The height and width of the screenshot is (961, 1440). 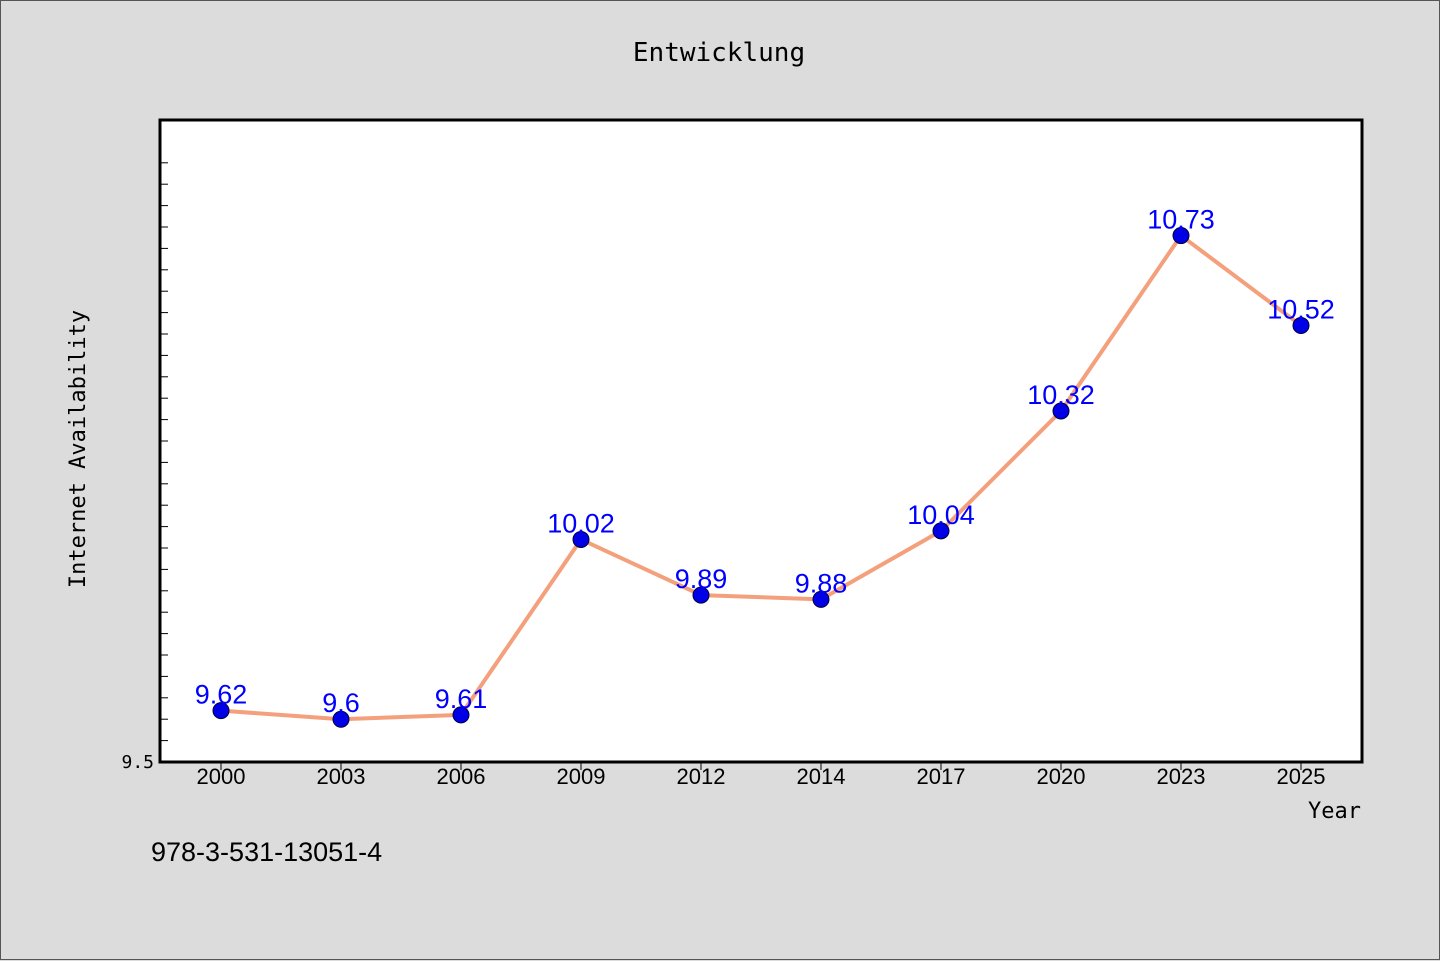 What do you see at coordinates (821, 776) in the screenshot?
I see `x-tick-label: 2014` at bounding box center [821, 776].